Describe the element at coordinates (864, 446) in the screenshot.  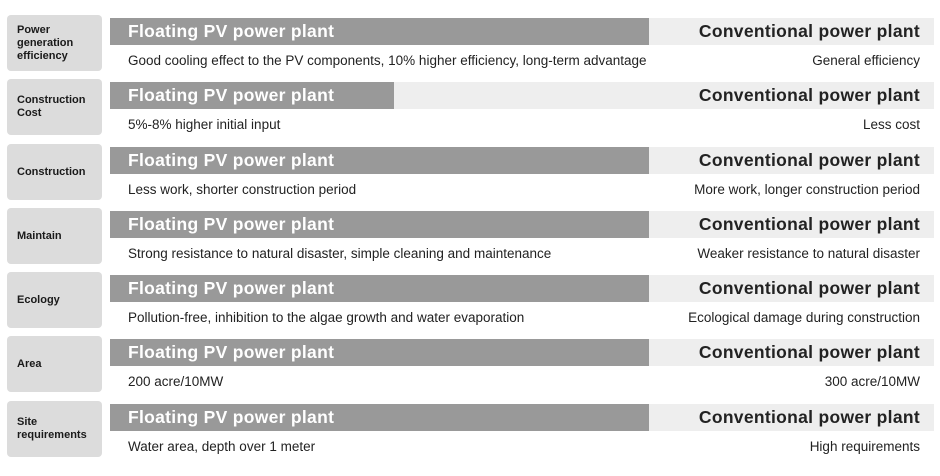
I see `conventional-description: High requirements` at that location.